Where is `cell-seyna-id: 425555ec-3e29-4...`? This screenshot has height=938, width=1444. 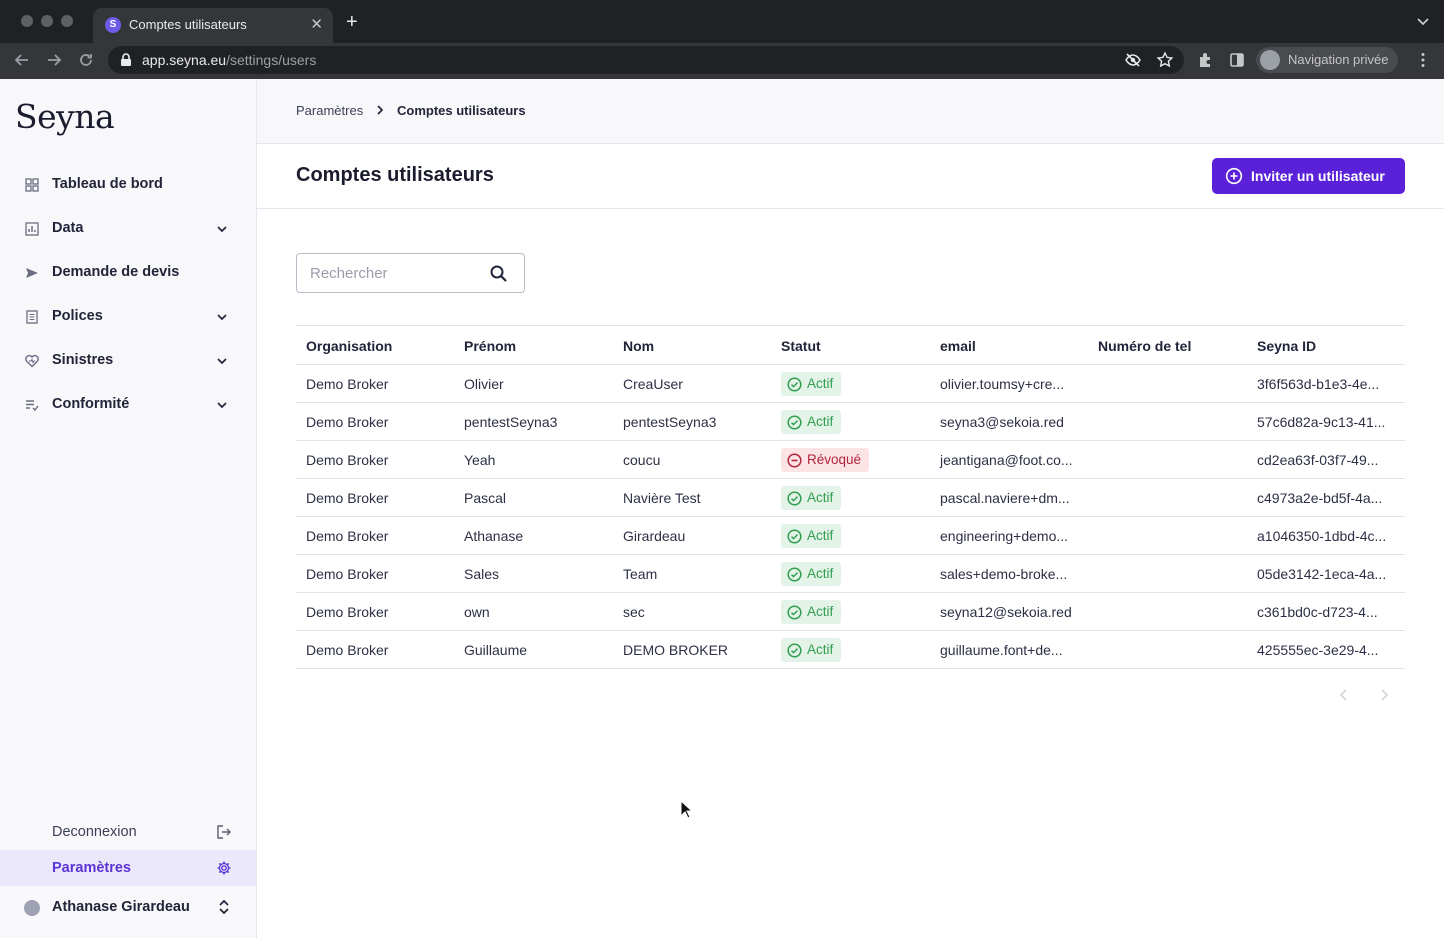 cell-seyna-id: 425555ec-3e29-4... is located at coordinates (1318, 650).